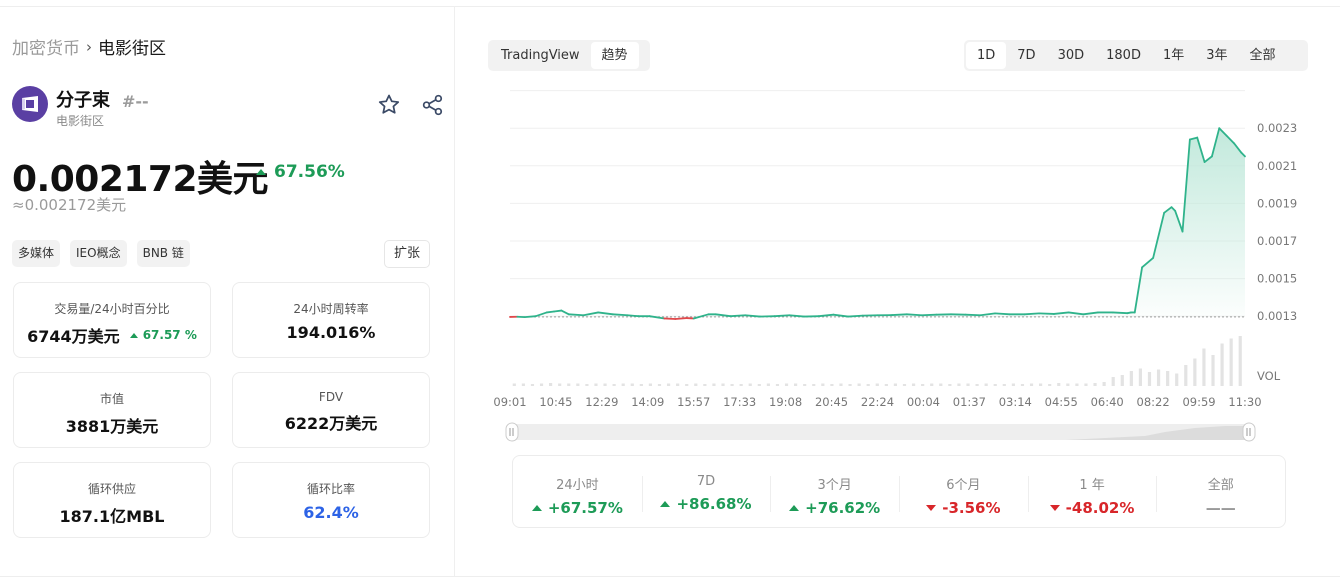 The height and width of the screenshot is (580, 1340). I want to click on x-tick-label: 22:24, so click(877, 402).